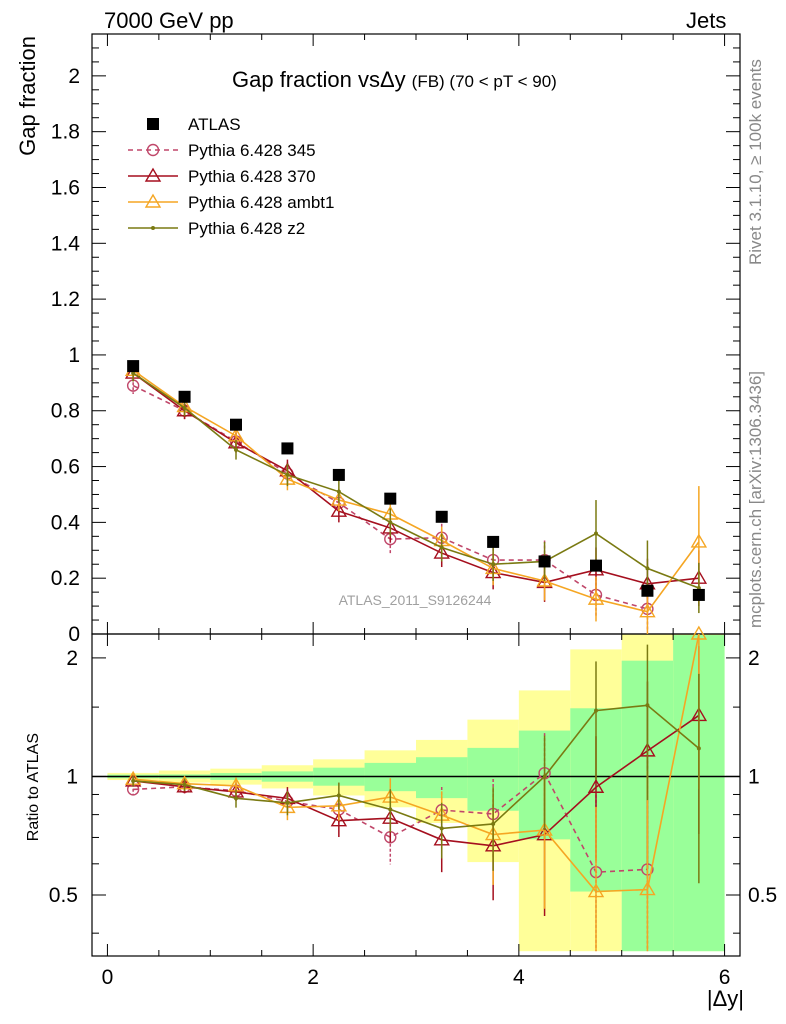 The height and width of the screenshot is (1024, 786). What do you see at coordinates (65, 132) in the screenshot?
I see `y-tick-label: 1.8` at bounding box center [65, 132].